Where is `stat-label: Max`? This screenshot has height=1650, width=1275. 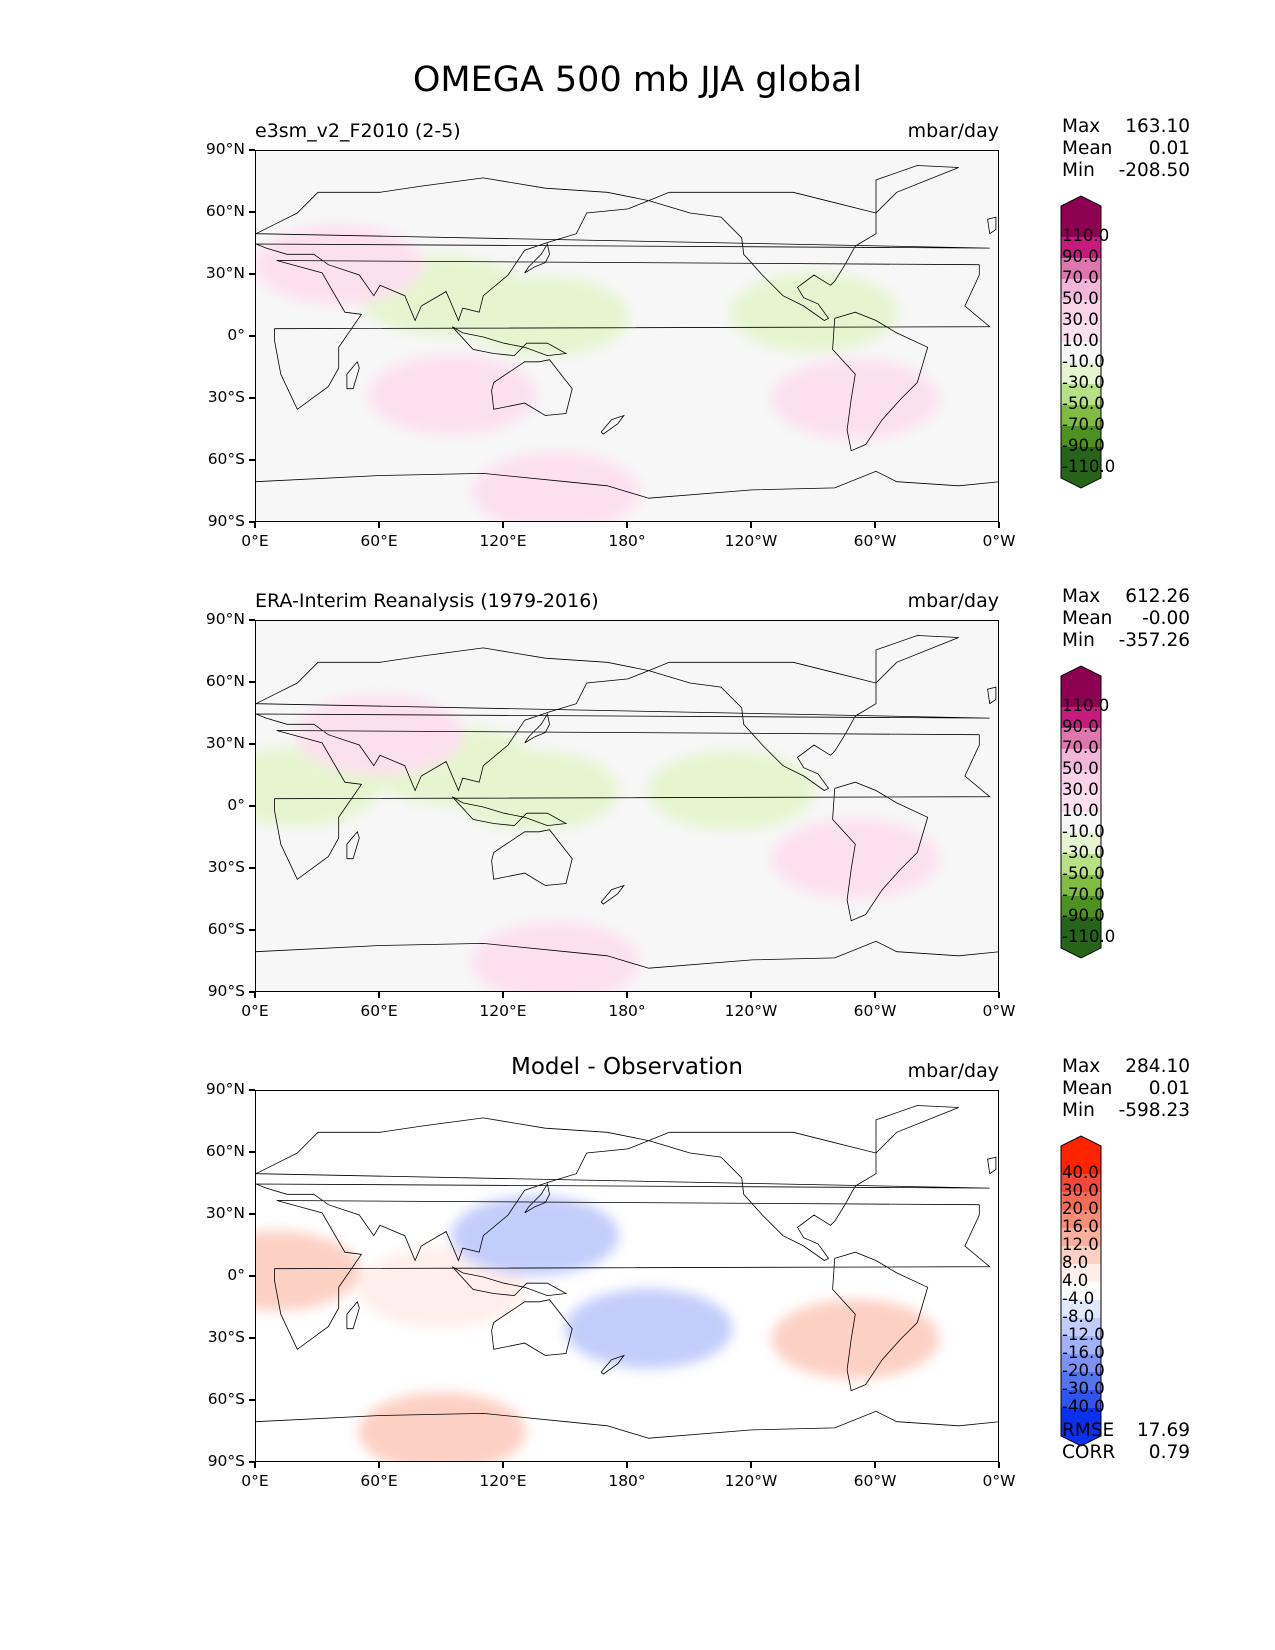 stat-label: Max is located at coordinates (1081, 596).